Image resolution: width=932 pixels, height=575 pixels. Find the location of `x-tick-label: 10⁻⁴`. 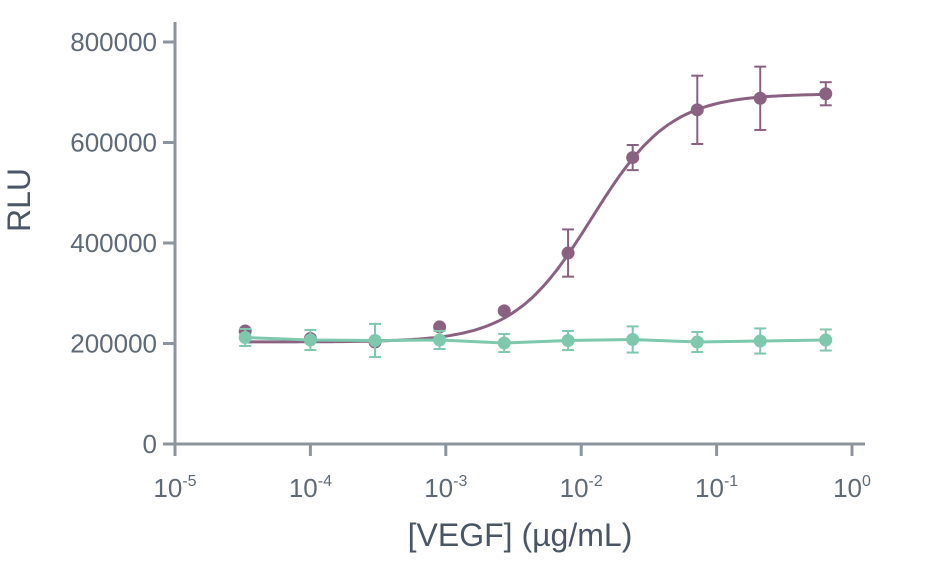

x-tick-label: 10⁻⁴ is located at coordinates (310, 488).